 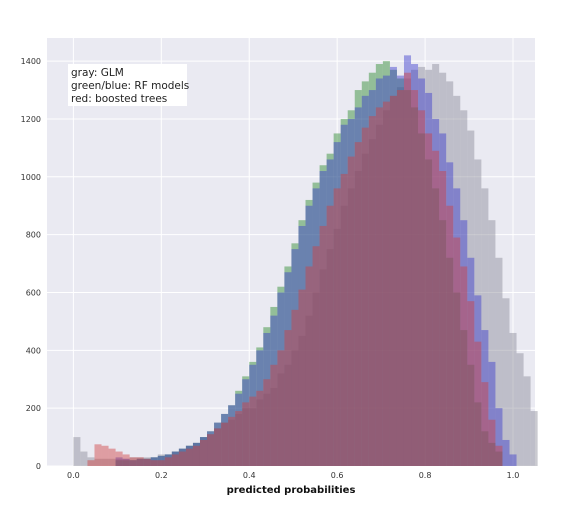 I want to click on y-tick-label: 400, so click(x=33, y=350).